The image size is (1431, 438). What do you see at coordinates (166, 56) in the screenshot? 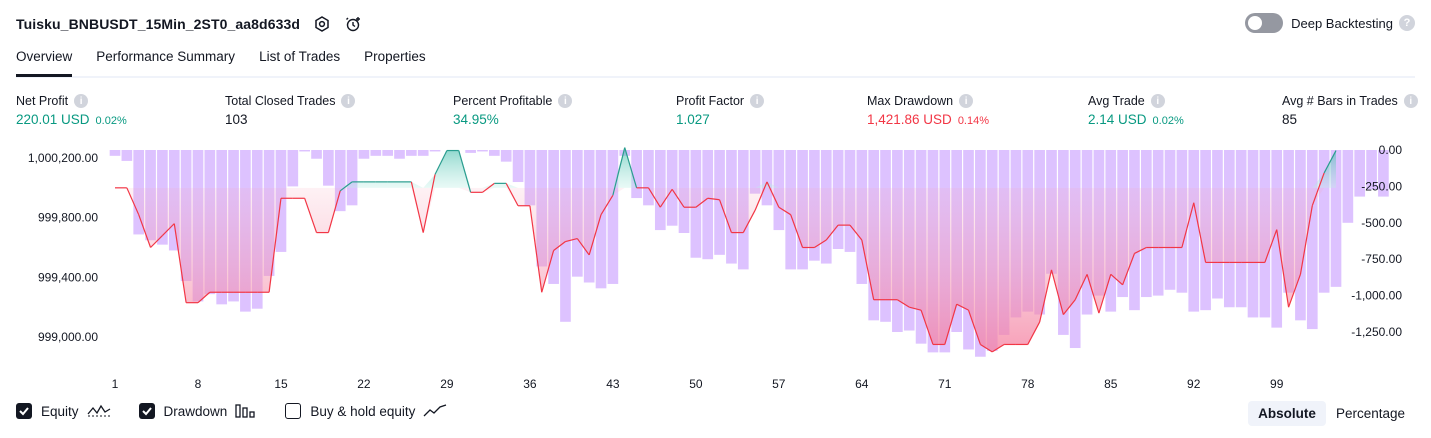
I see `tab-performance-summary: Performance Summary` at bounding box center [166, 56].